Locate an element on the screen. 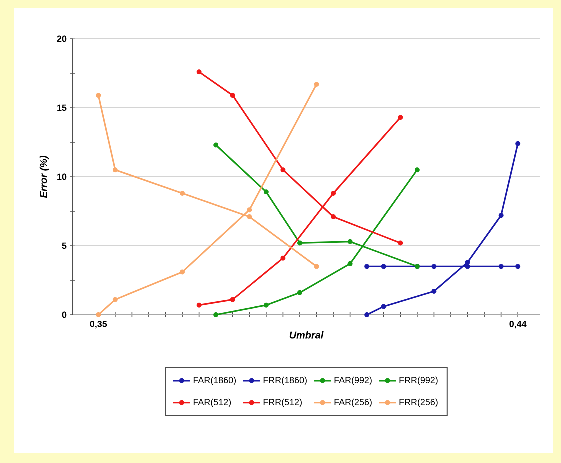 Image resolution: width=561 pixels, height=463 pixels. y-axis-title: Error (%) is located at coordinates (45, 177).